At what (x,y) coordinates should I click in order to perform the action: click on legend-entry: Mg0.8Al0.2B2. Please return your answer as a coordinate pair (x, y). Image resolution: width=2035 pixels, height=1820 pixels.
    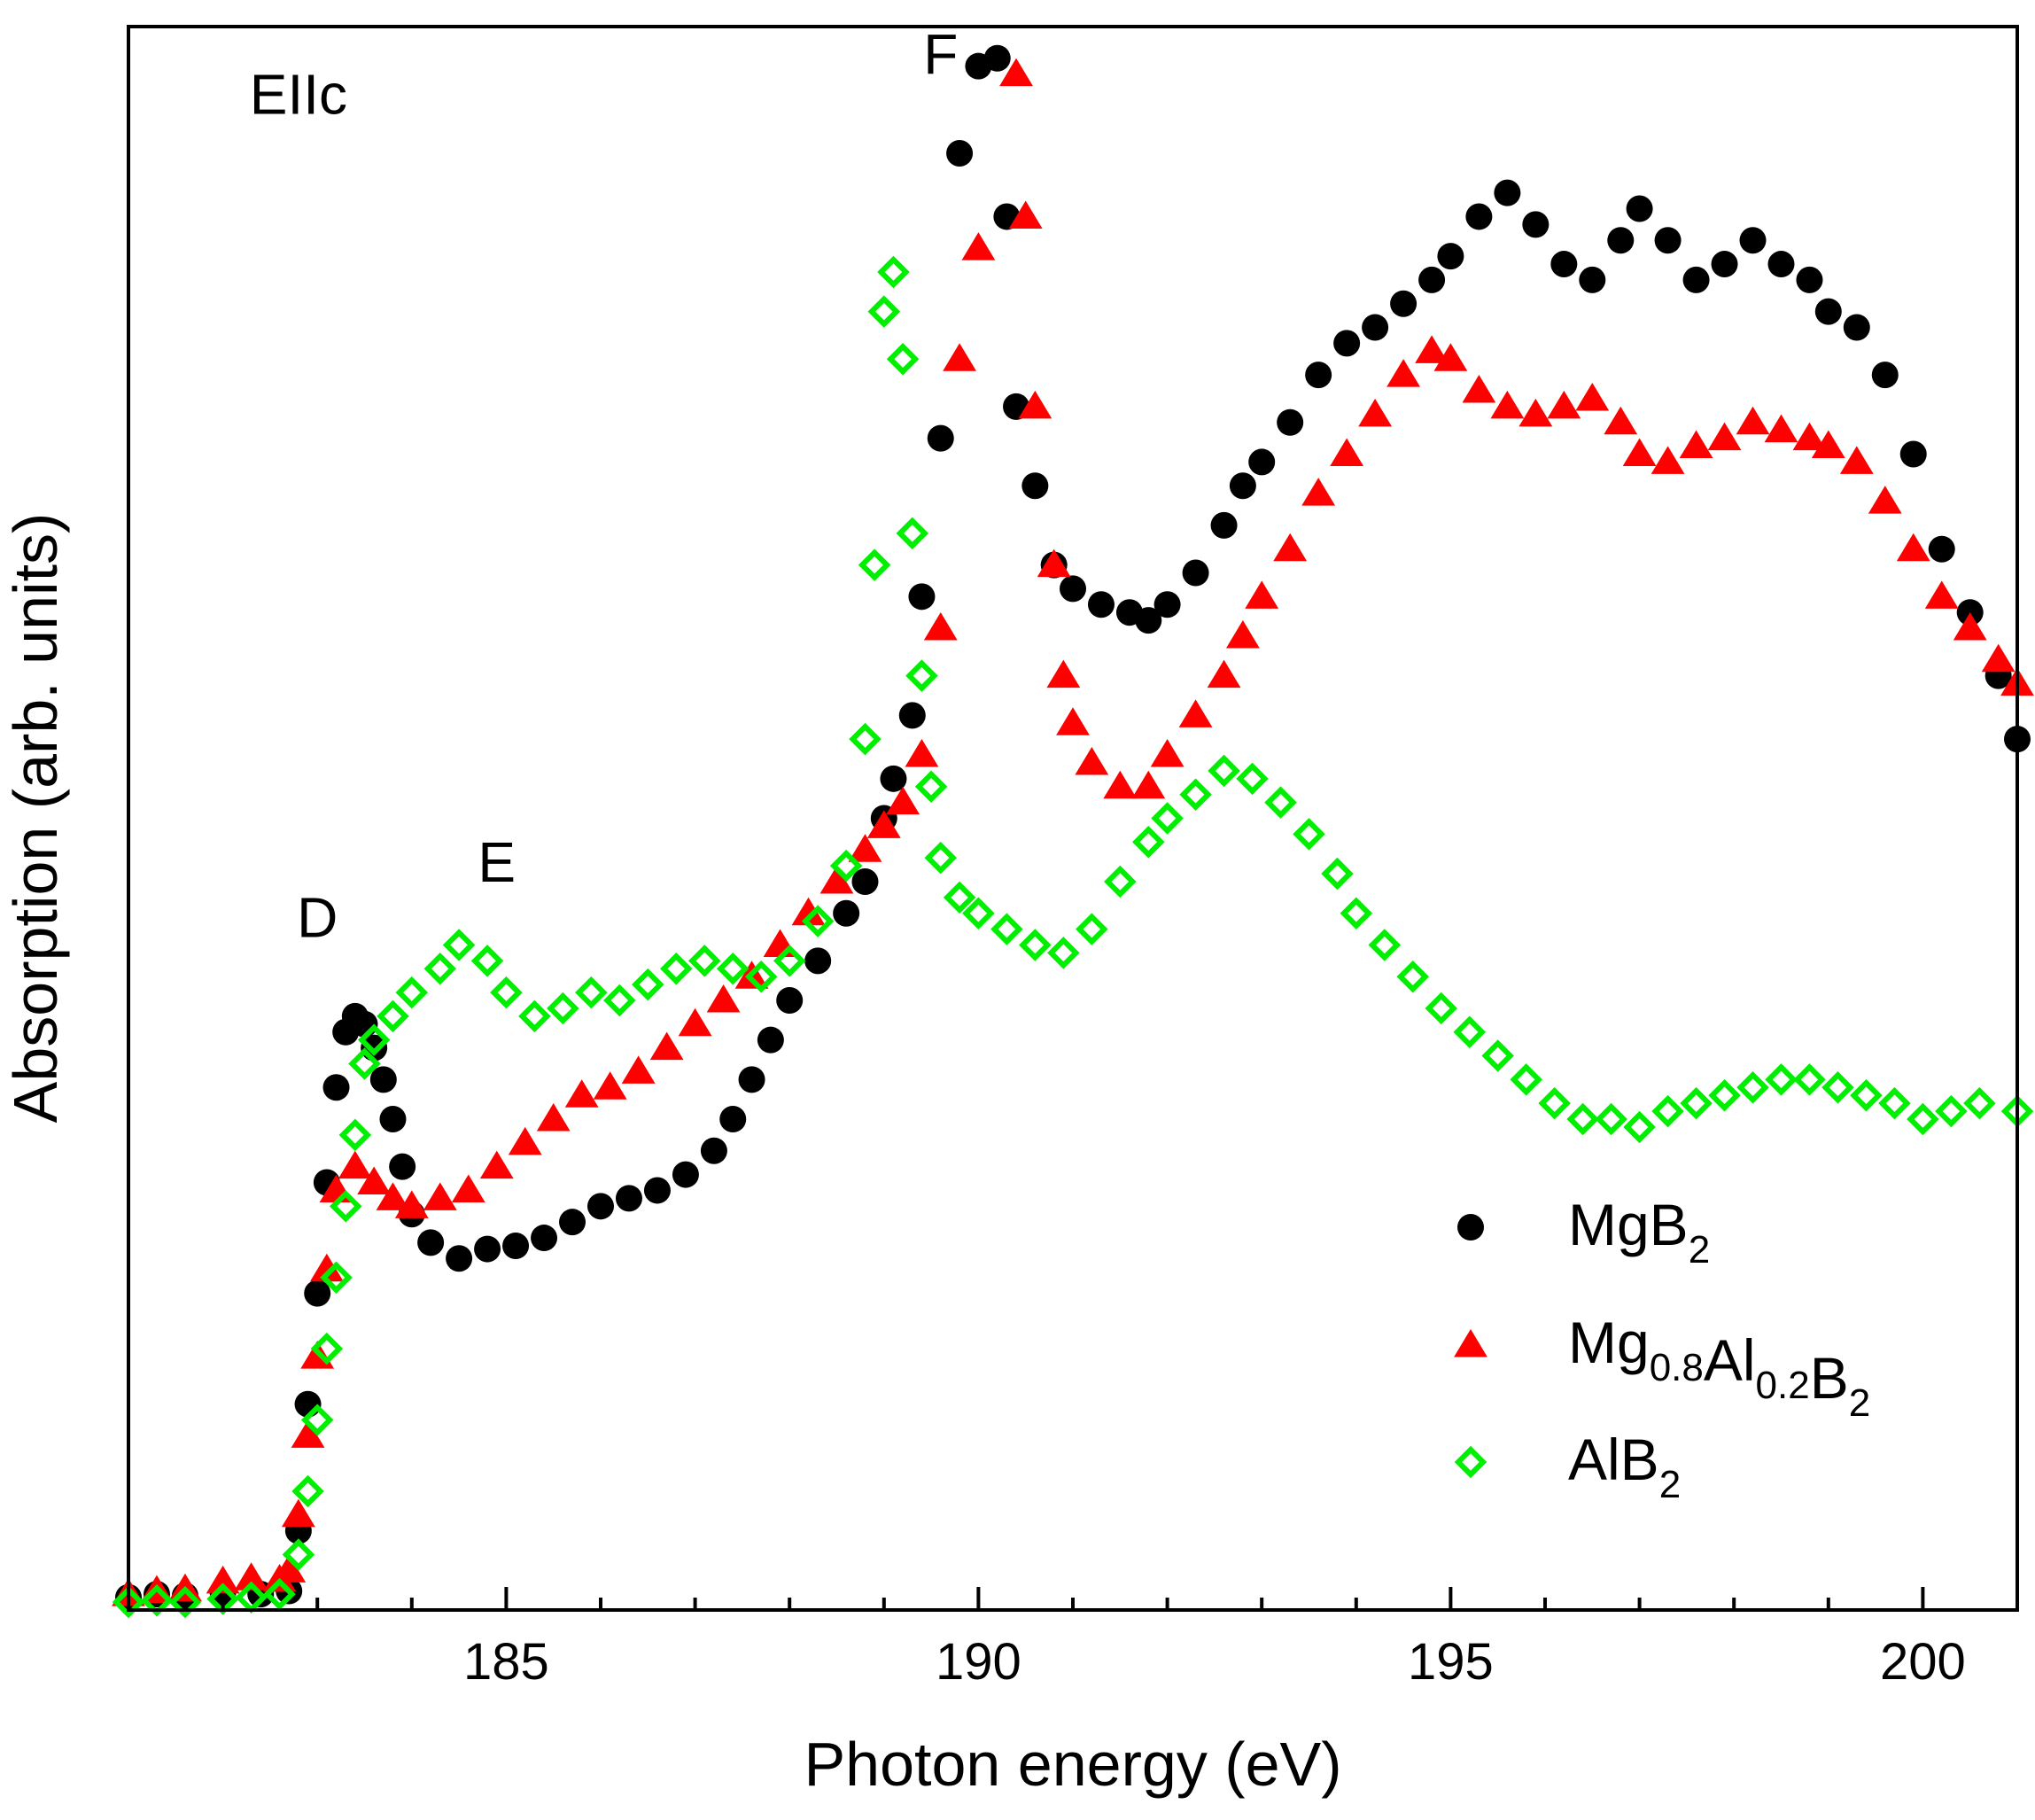
    Looking at the image, I should click on (1662, 1367).